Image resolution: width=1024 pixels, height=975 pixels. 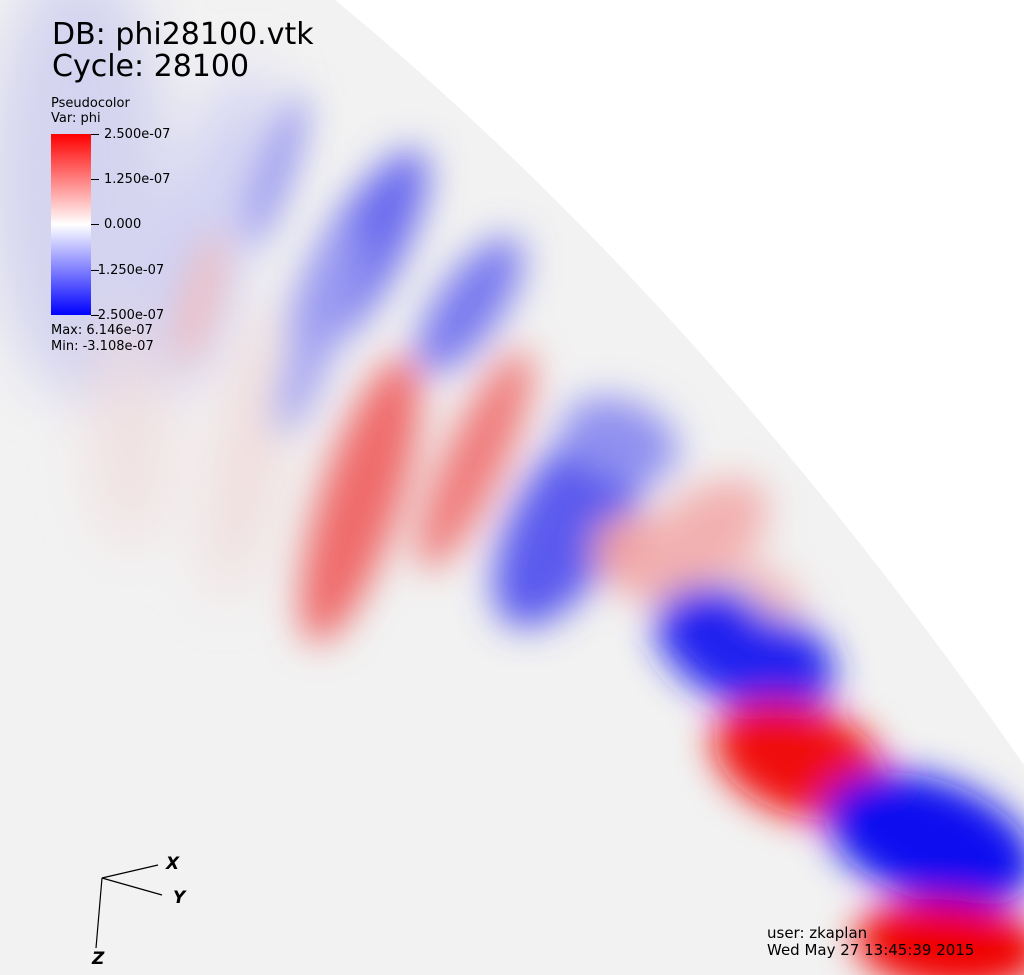 What do you see at coordinates (76, 118) in the screenshot?
I see `variable-label: Var: phi` at bounding box center [76, 118].